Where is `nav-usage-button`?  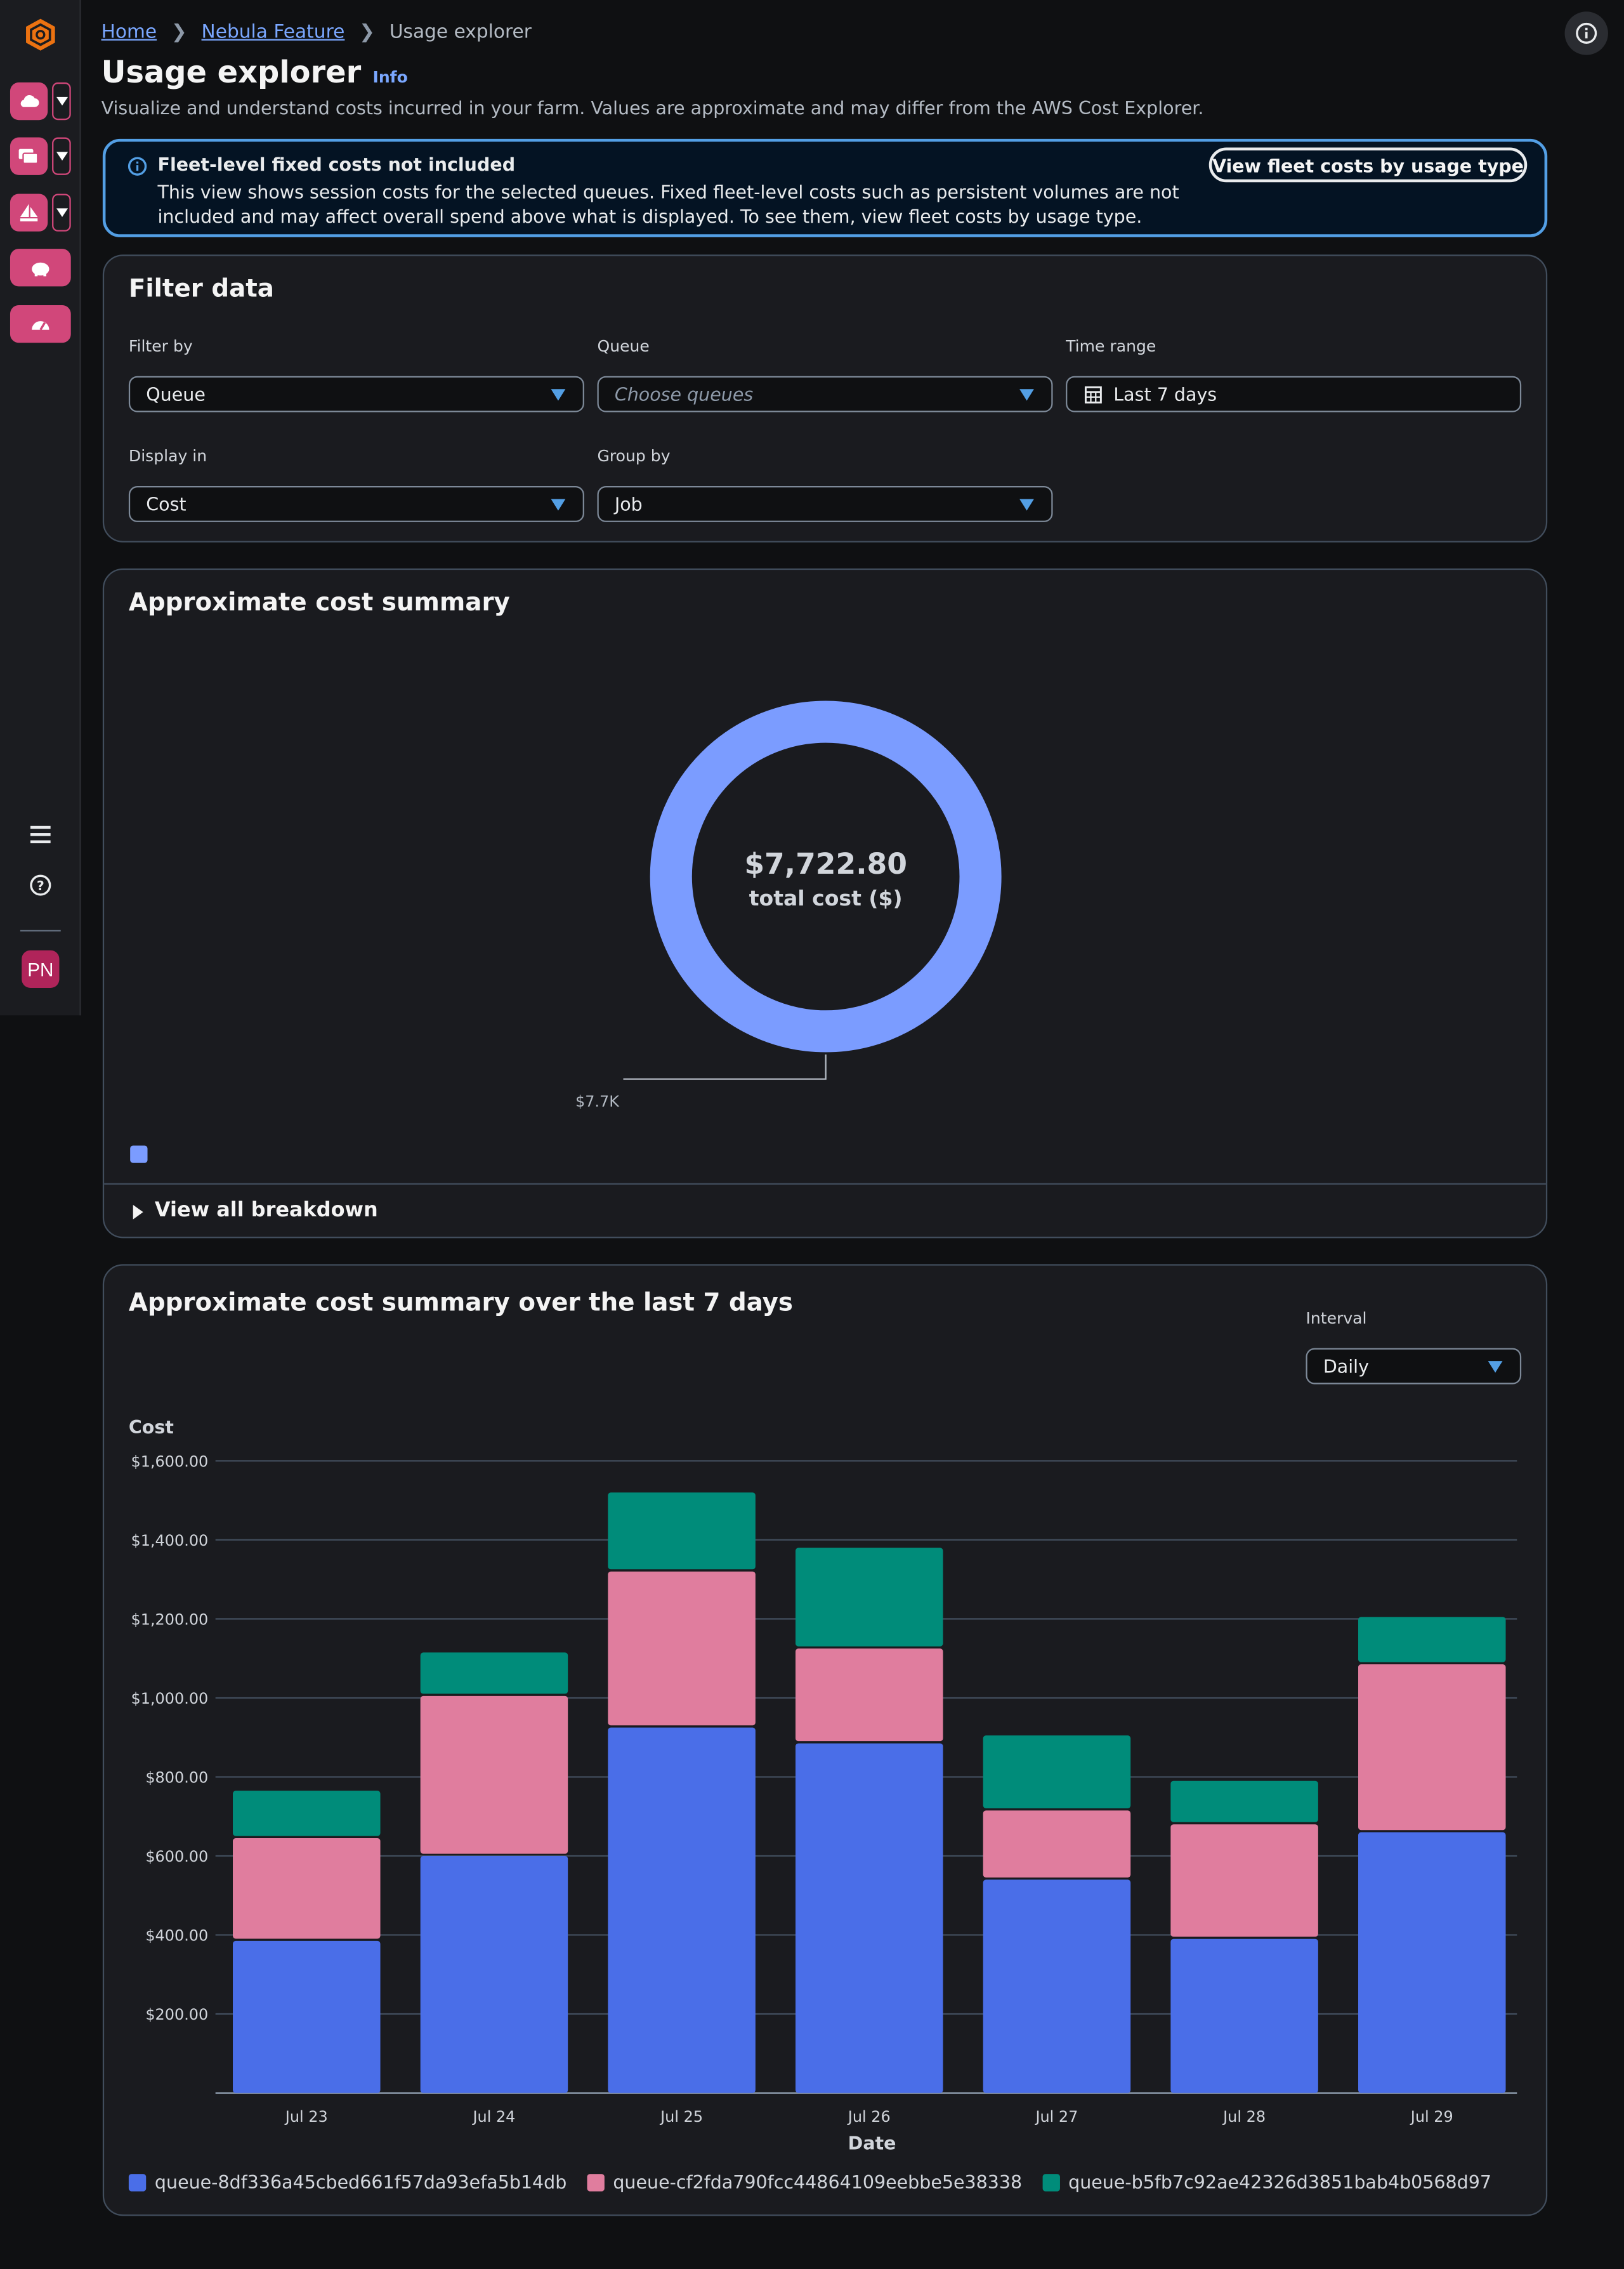 nav-usage-button is located at coordinates (41, 324).